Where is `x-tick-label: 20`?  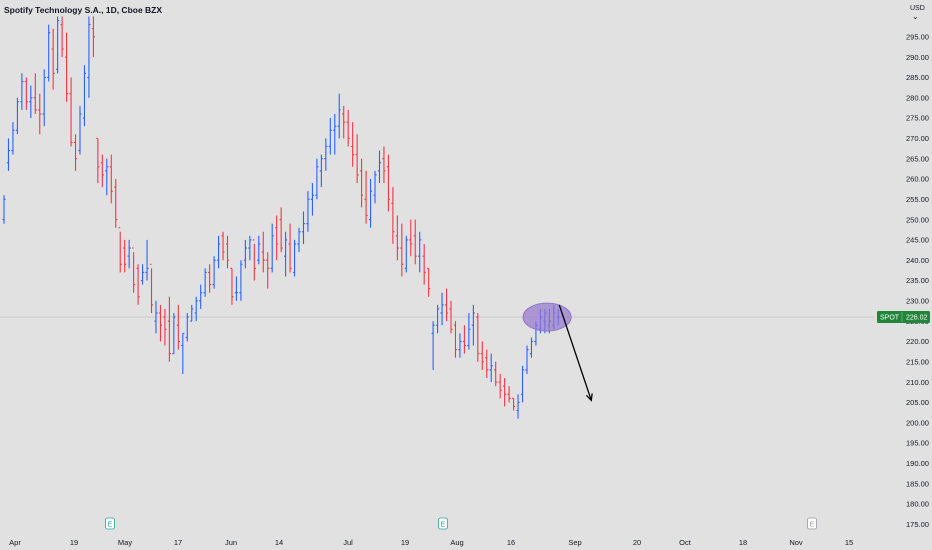
x-tick-label: 20 is located at coordinates (637, 542).